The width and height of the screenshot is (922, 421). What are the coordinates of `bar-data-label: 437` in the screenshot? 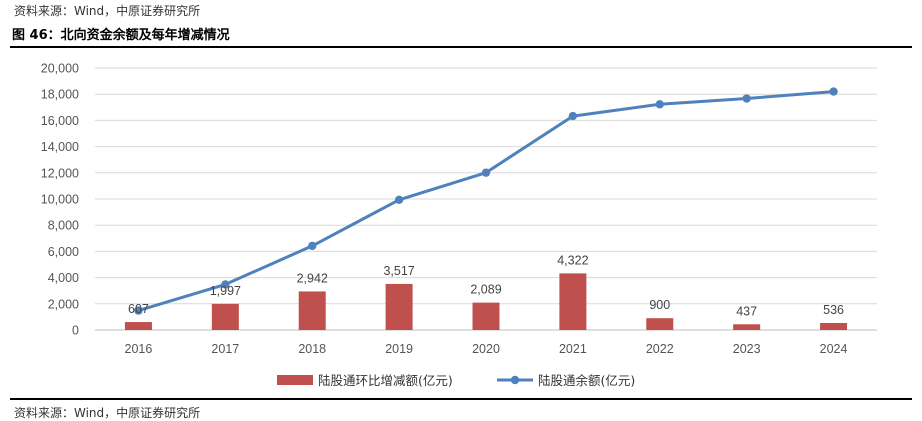 It's located at (746, 311).